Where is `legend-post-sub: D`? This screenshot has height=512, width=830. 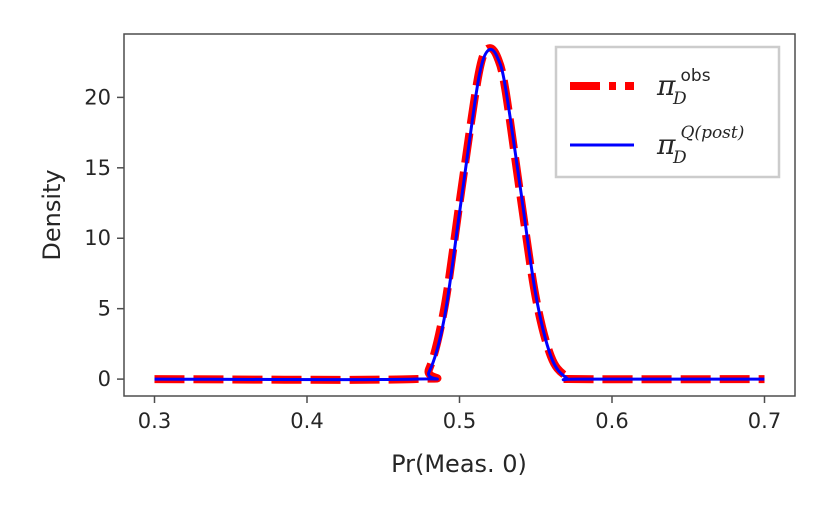 legend-post-sub: D is located at coordinates (679, 158).